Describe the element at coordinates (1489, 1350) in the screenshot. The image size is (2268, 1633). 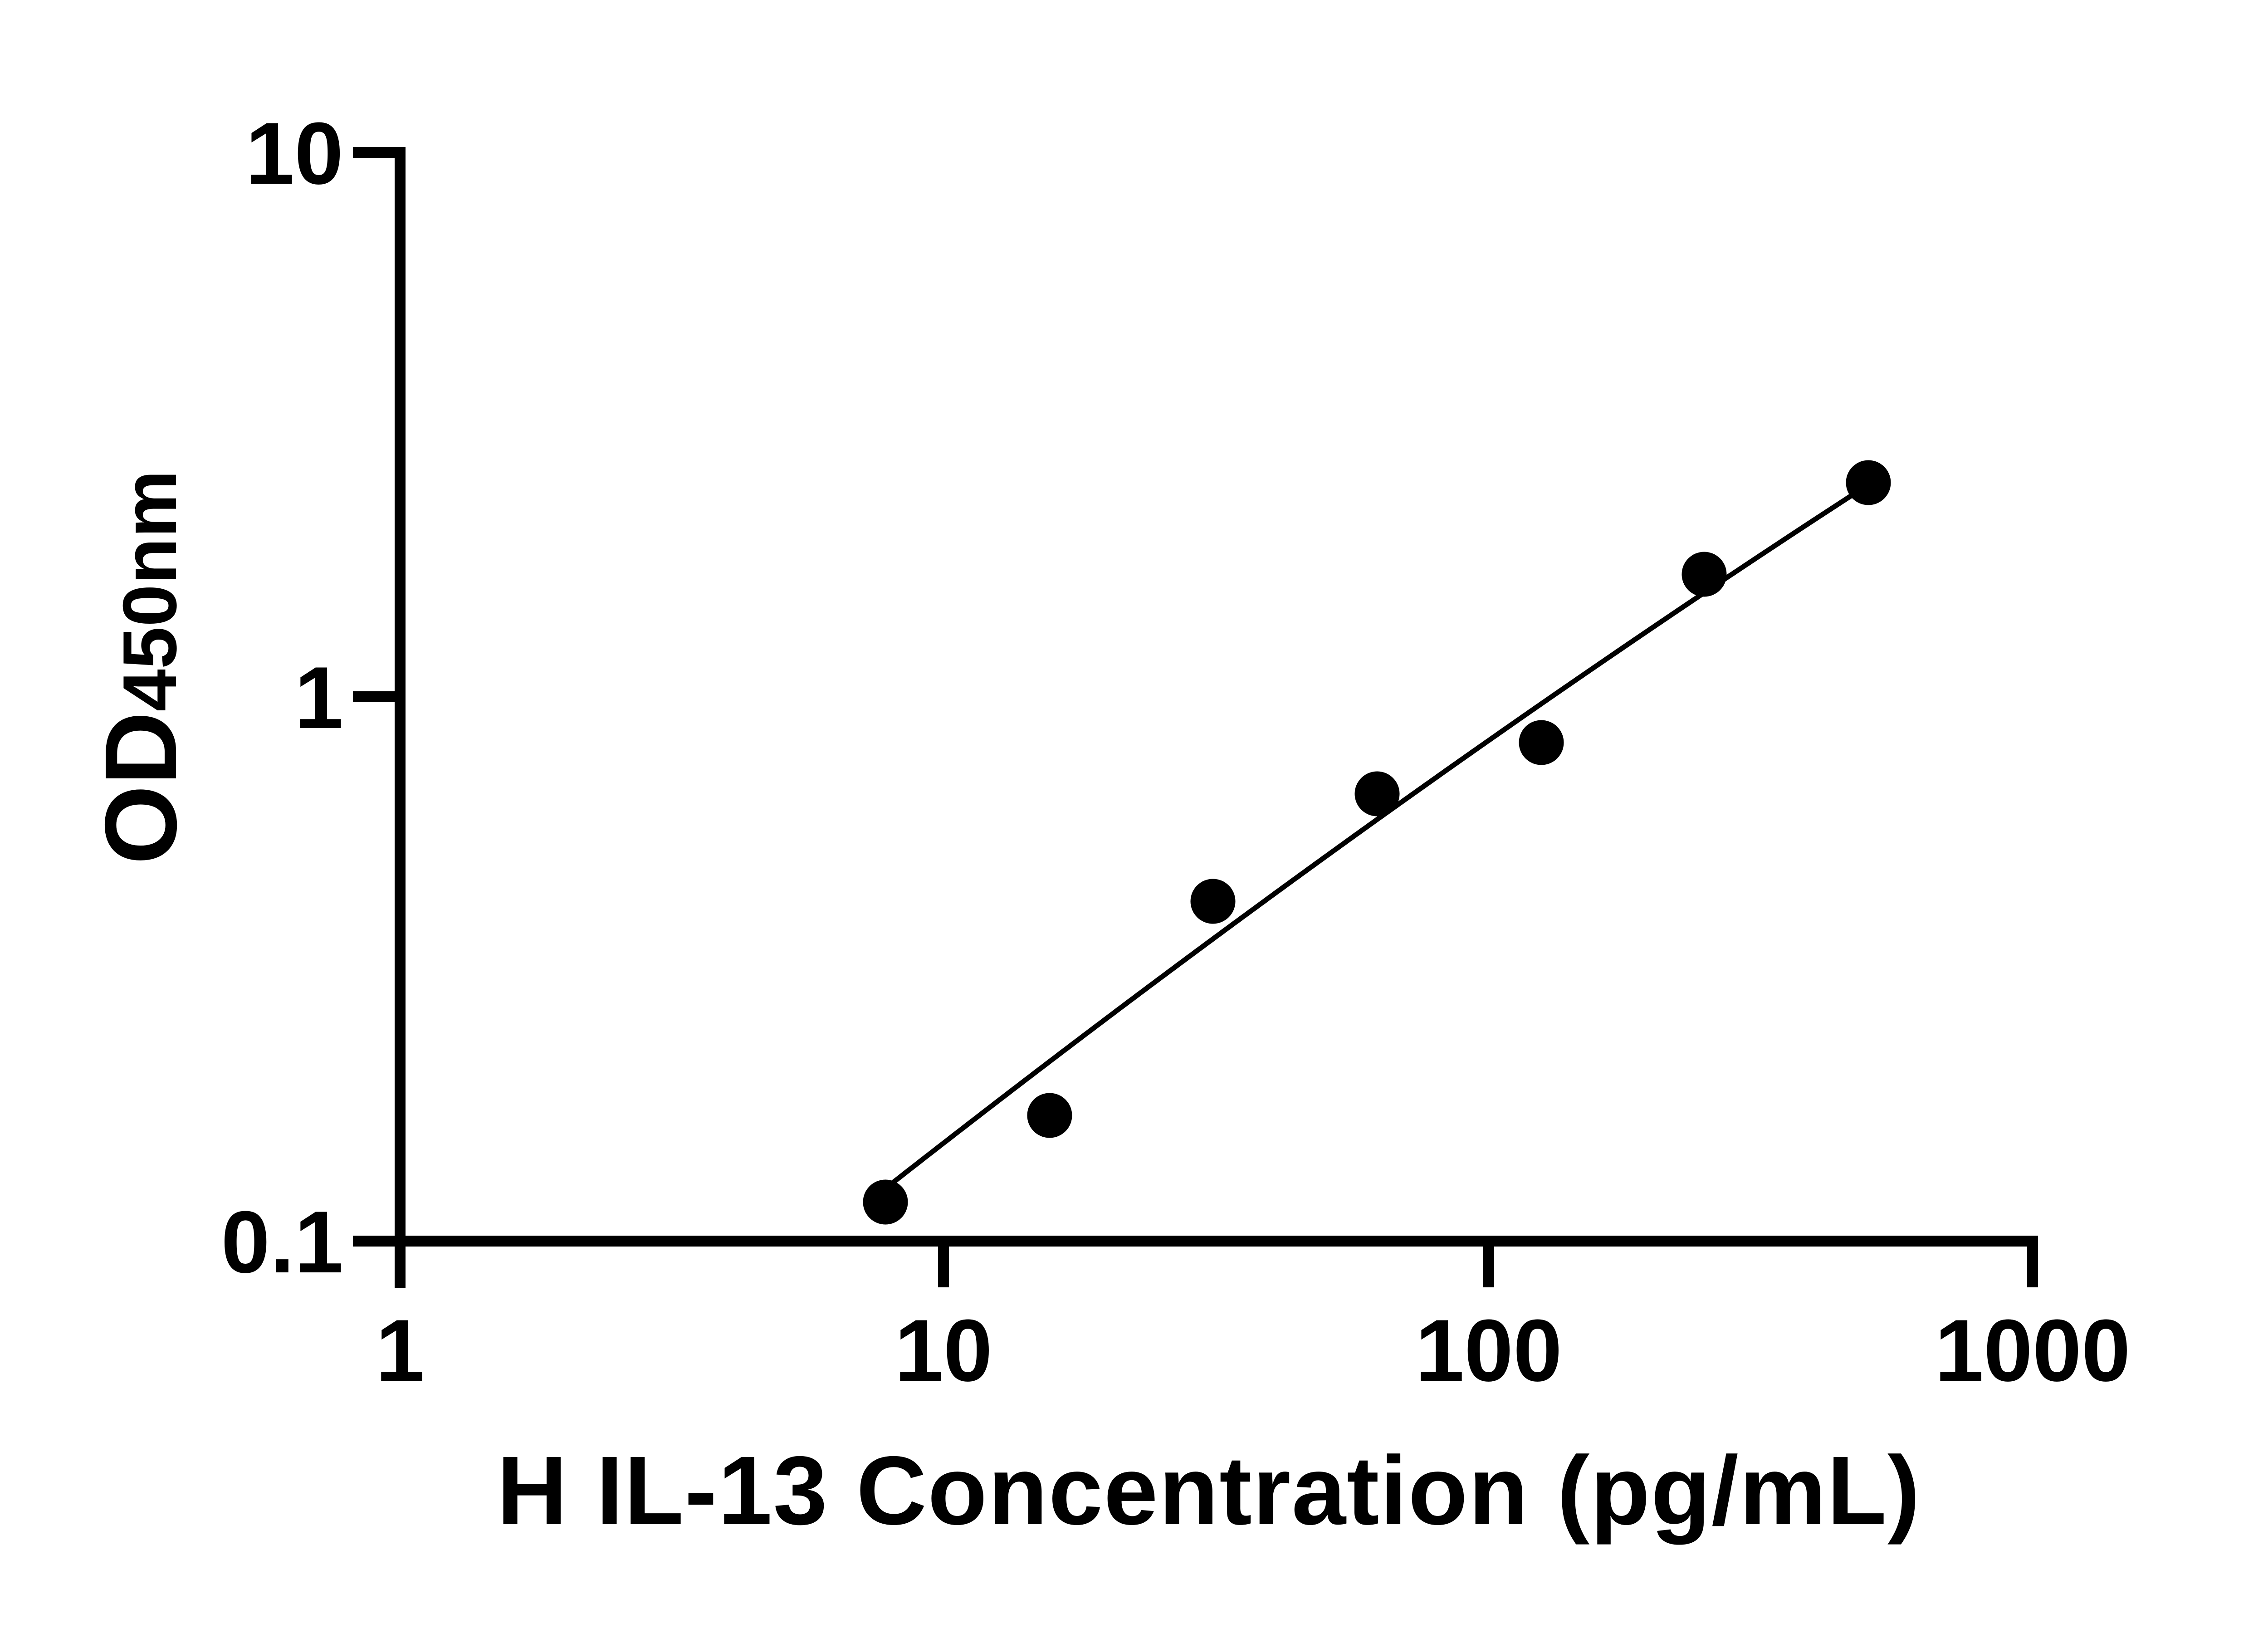
I see `svg-text: 100` at that location.